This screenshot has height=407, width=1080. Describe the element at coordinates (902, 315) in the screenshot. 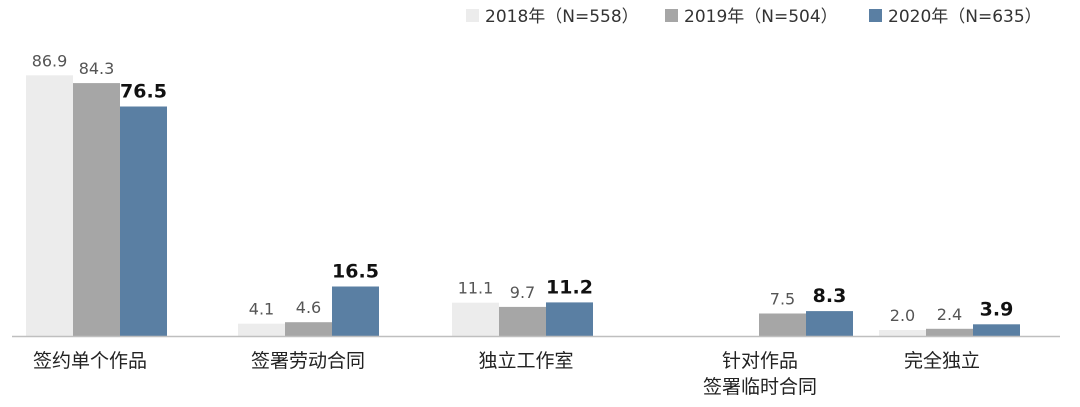

I see `value-label-0-4: 2.0` at that location.